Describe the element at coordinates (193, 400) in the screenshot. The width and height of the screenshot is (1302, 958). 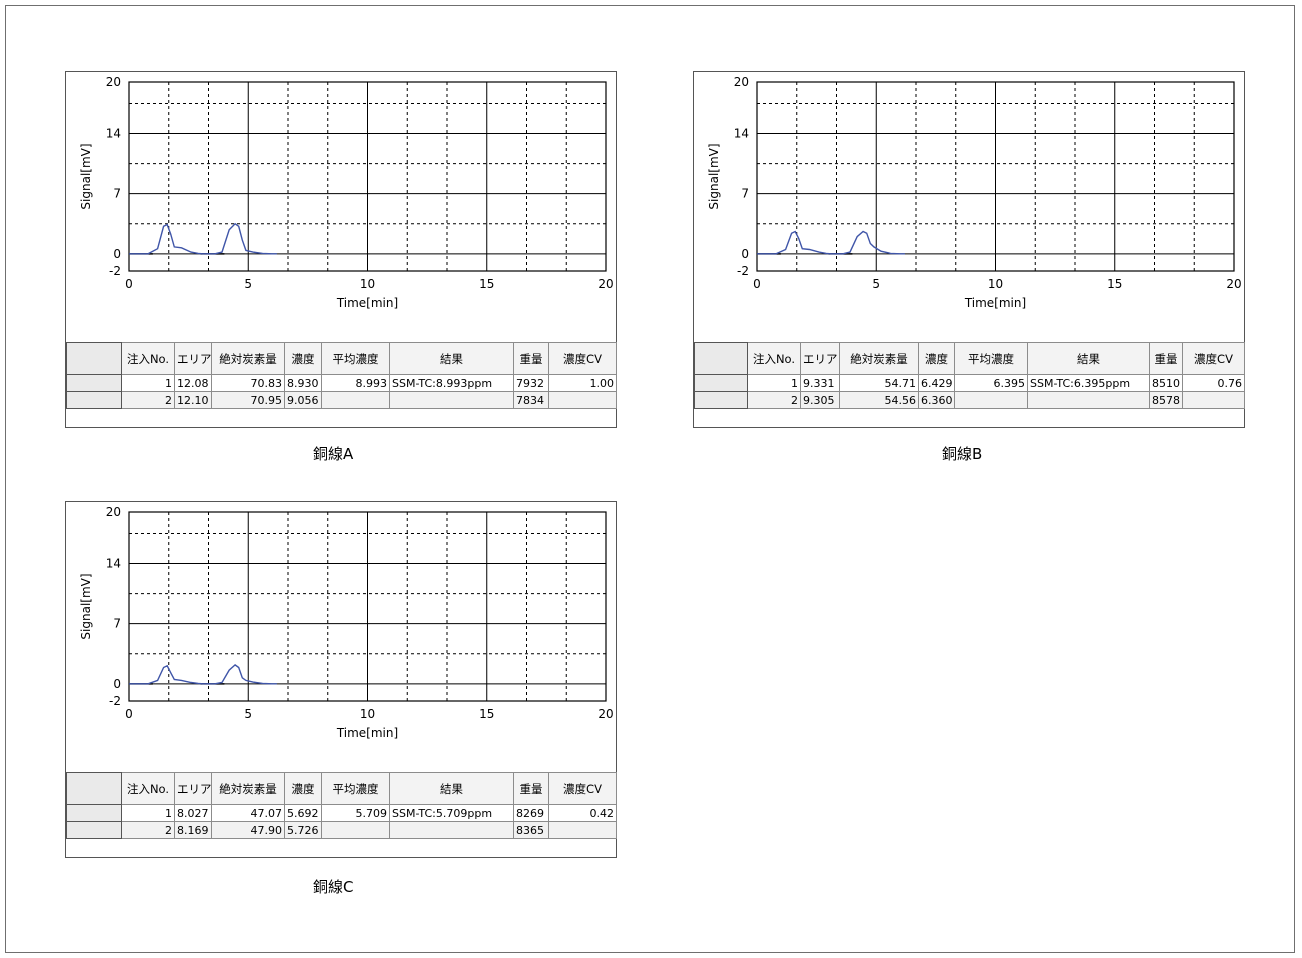
I see `table-cell: 12.10` at that location.